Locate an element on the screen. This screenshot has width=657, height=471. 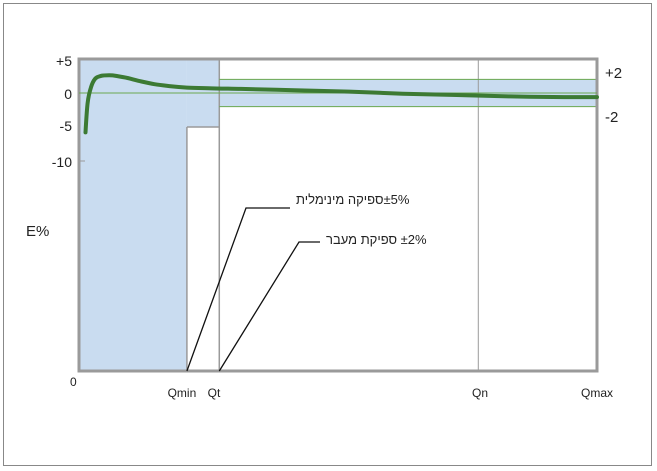
leader-min-flow is located at coordinates (238, 289).